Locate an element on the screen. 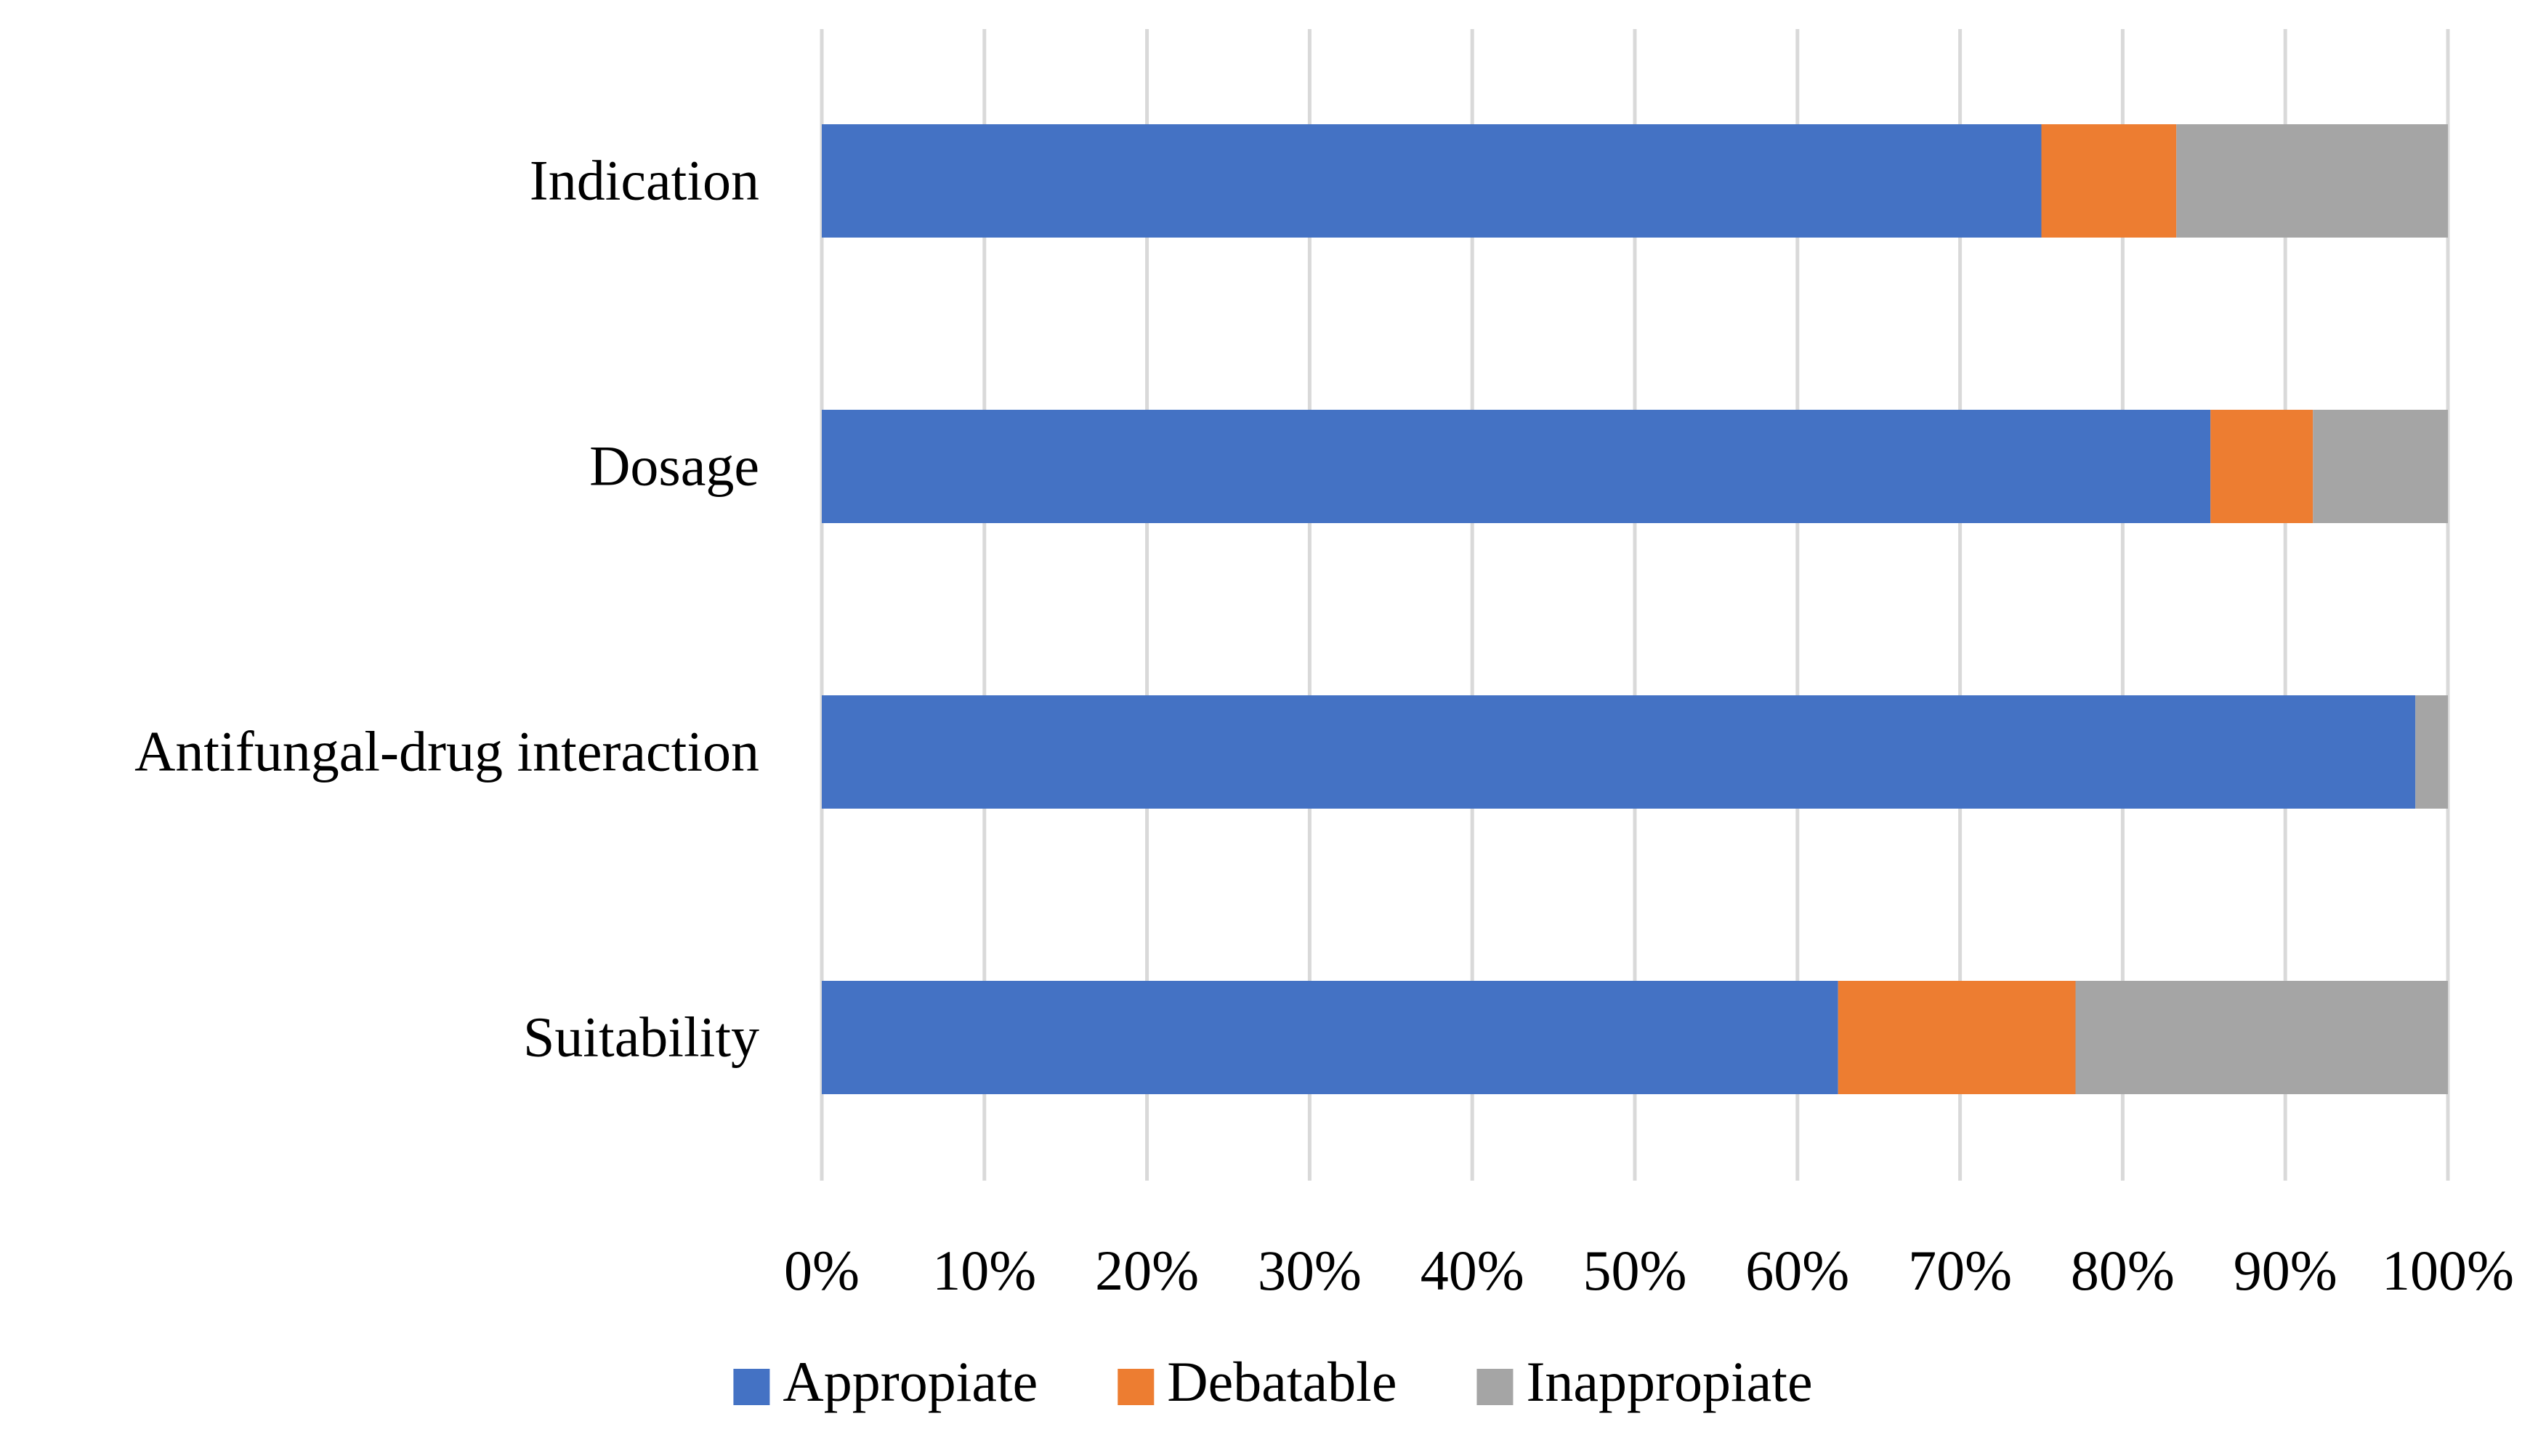  category-label: Dosage is located at coordinates (674, 466).